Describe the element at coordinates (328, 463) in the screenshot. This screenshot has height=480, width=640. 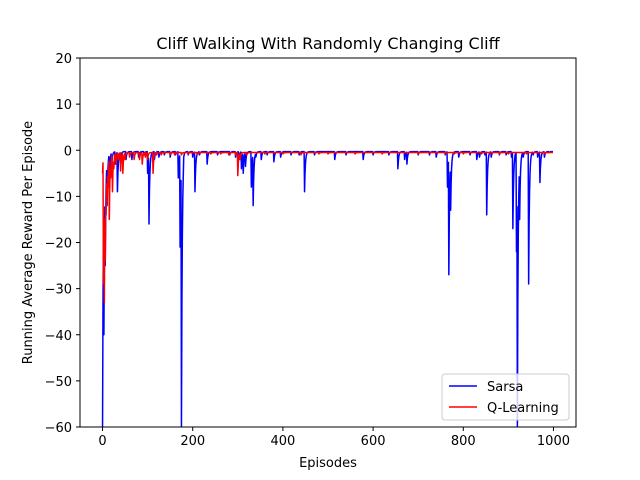
I see `x-axis-label: Episodes` at that location.